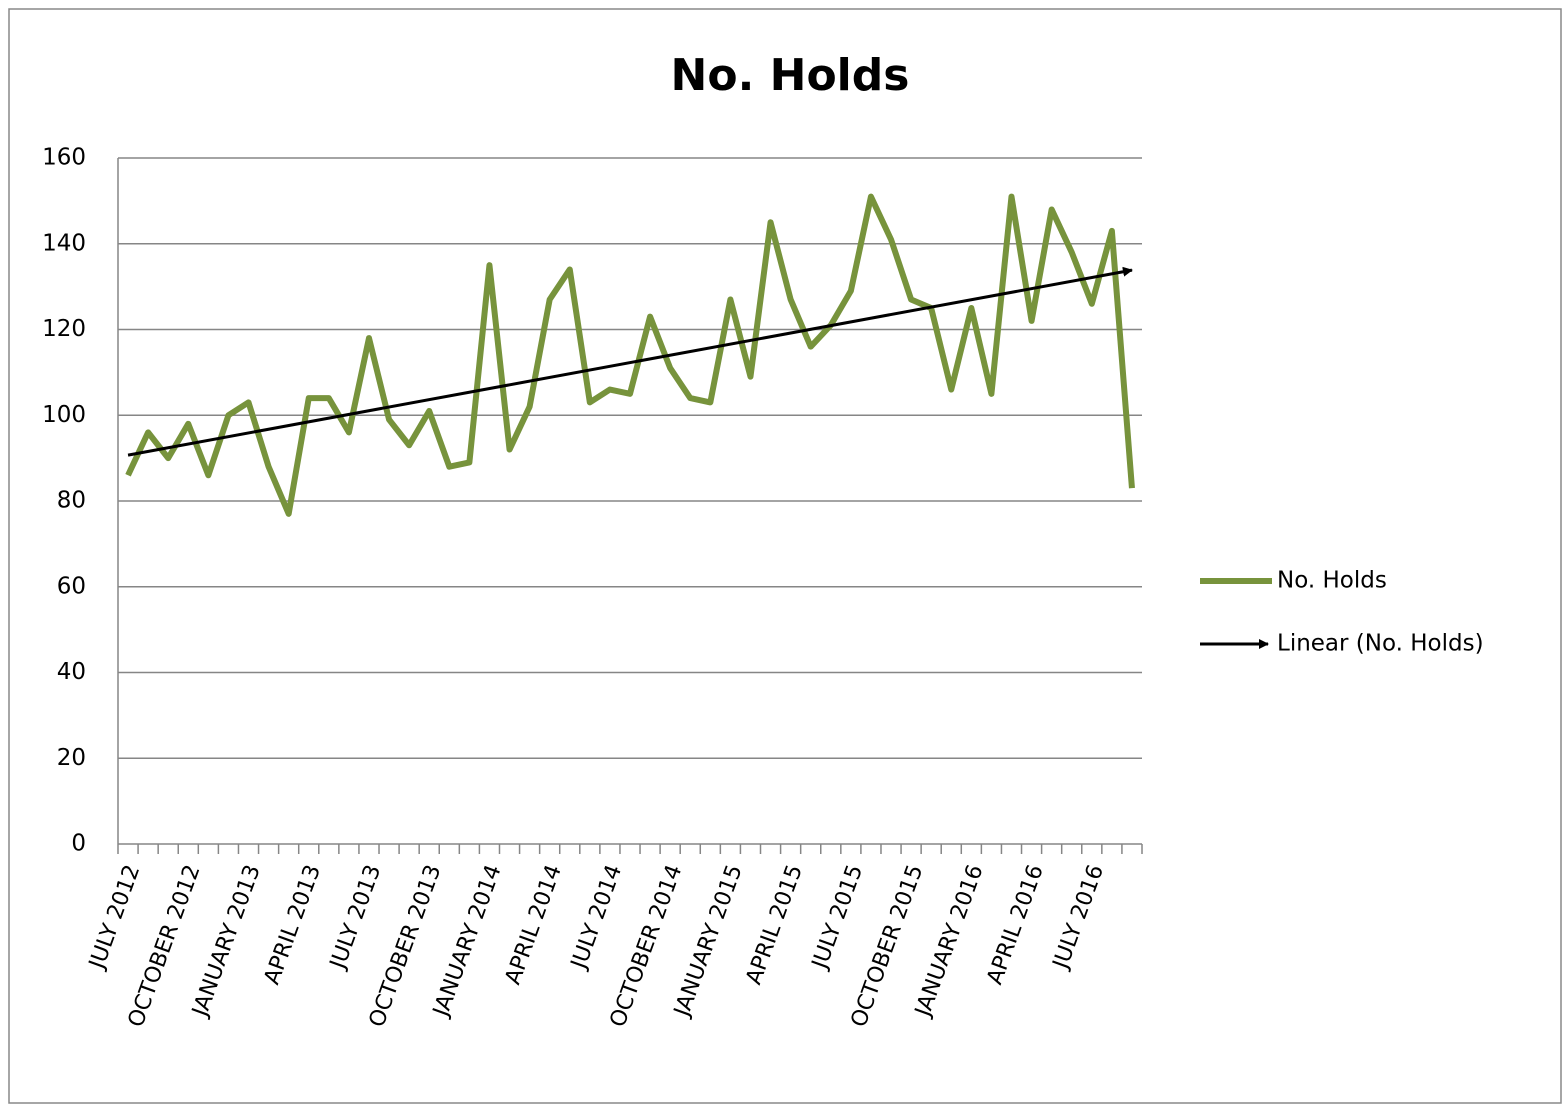  Describe the element at coordinates (71, 586) in the screenshot. I see `y-tick-label: 60` at that location.